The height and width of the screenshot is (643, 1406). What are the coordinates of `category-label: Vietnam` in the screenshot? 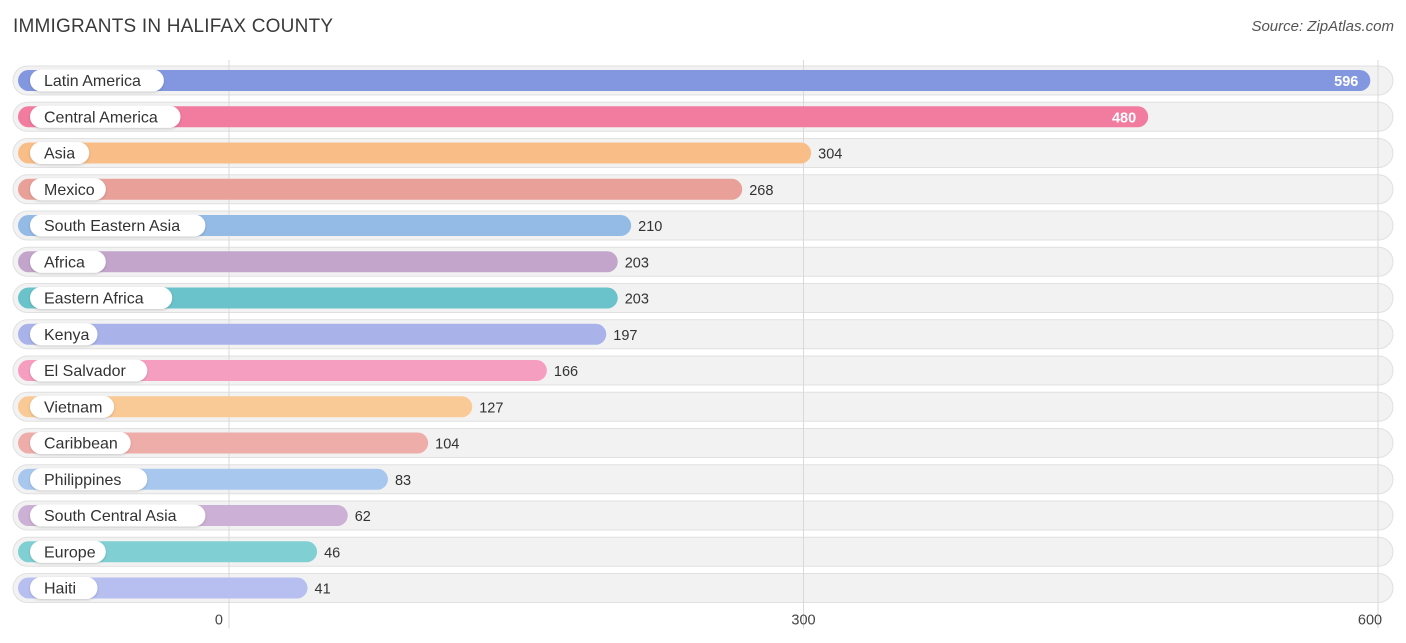 It's located at (73, 407).